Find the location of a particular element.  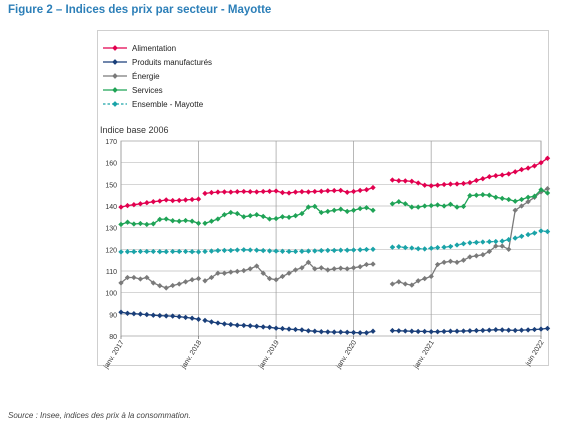

y-axis-label: Indice base 2006 is located at coordinates (134, 130).